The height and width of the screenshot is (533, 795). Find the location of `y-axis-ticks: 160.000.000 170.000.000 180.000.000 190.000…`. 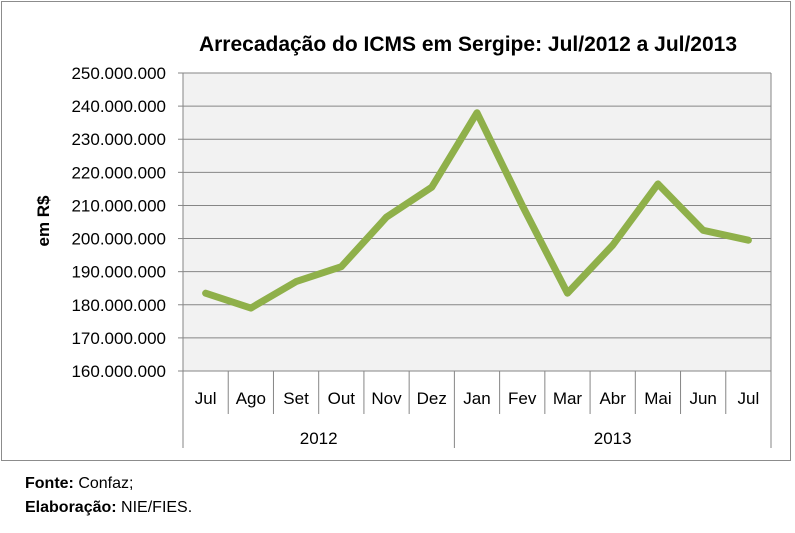

y-axis-ticks: 160.000.000 170.000.000 180.000.000 190.000… is located at coordinates (127, 222).